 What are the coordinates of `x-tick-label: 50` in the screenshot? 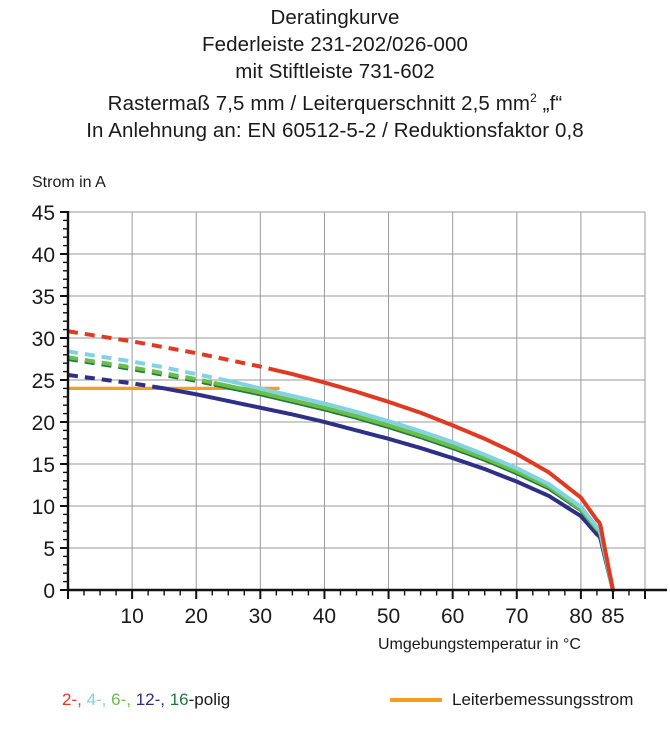 It's located at (388, 616).